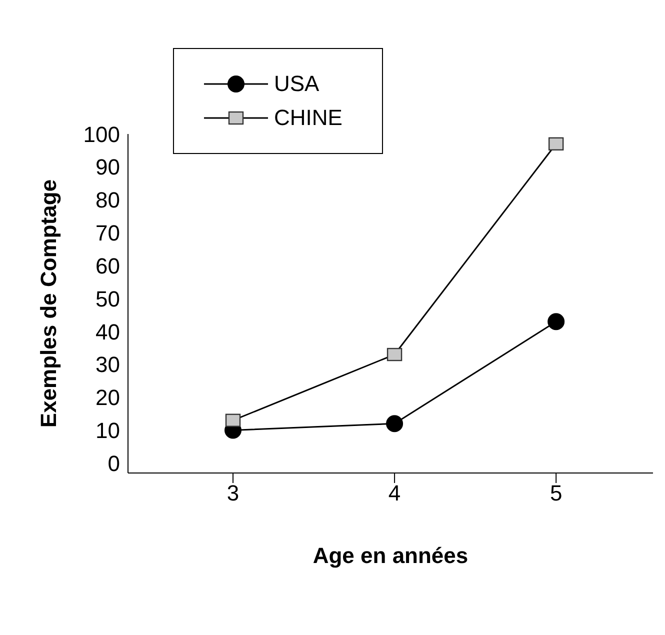 The width and height of the screenshot is (665, 635). I want to click on y-tick-label: 90, so click(108, 167).